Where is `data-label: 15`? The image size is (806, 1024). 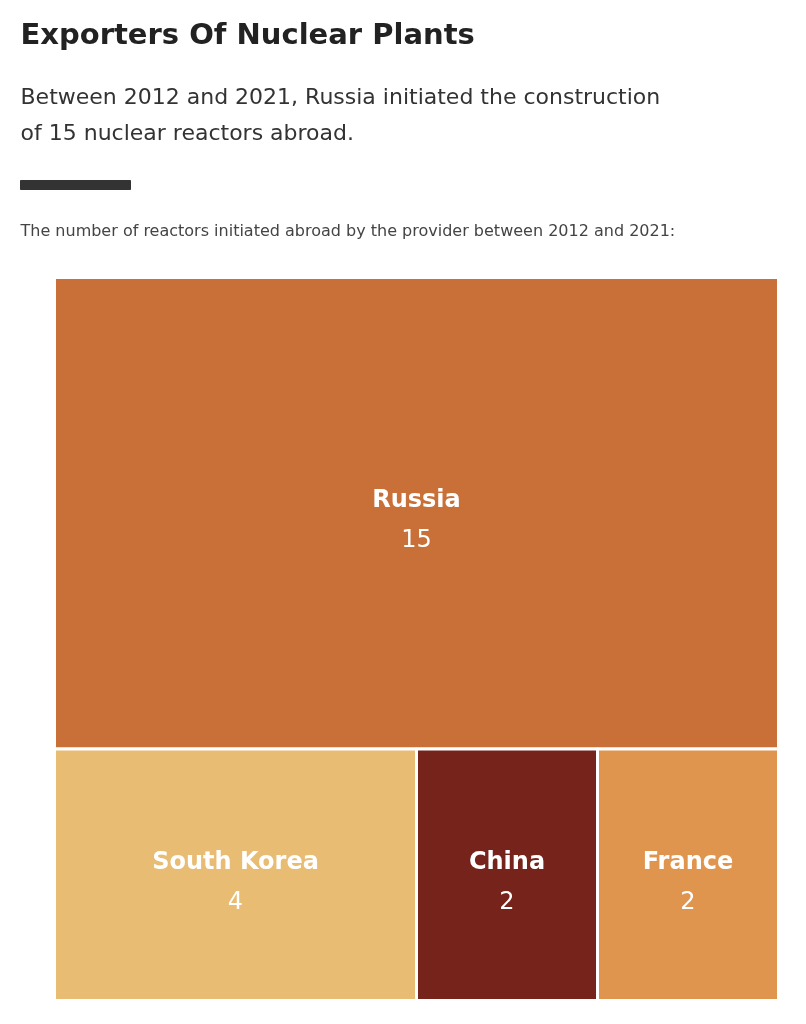 data-label: 15 is located at coordinates (416, 539).